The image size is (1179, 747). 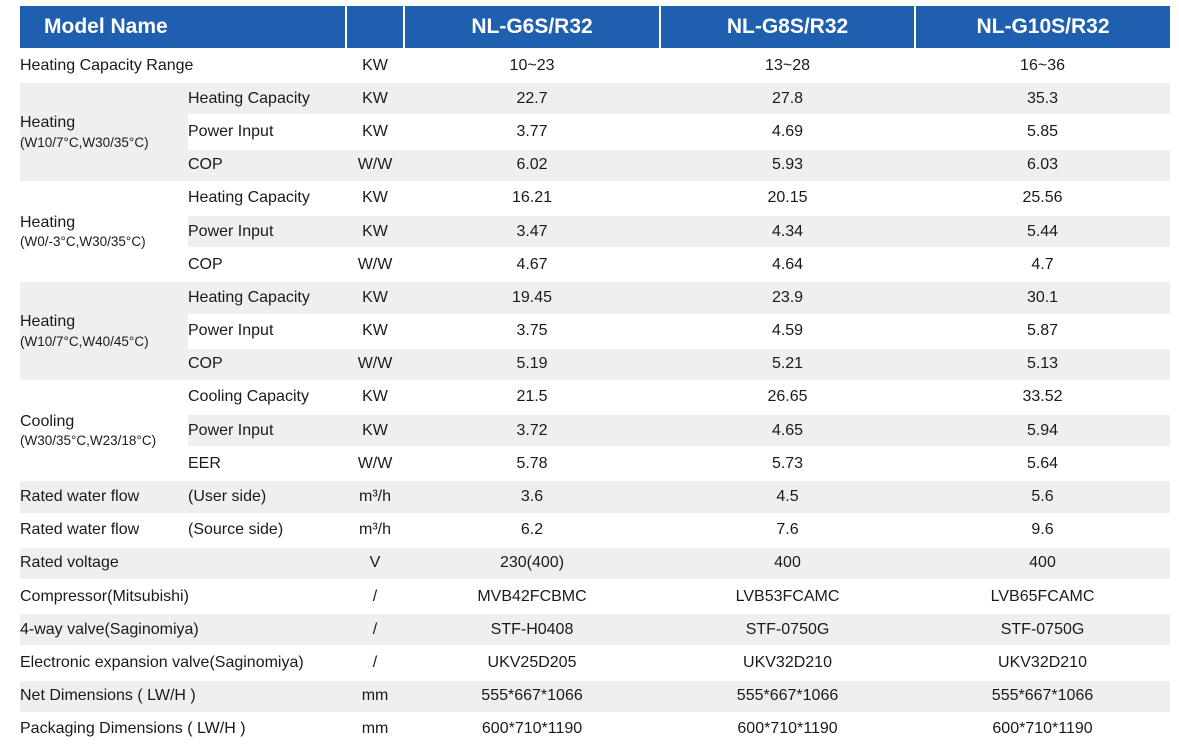 I want to click on table-row: Rated voltage V 230(400) 400 400, so click(x=595, y=564).